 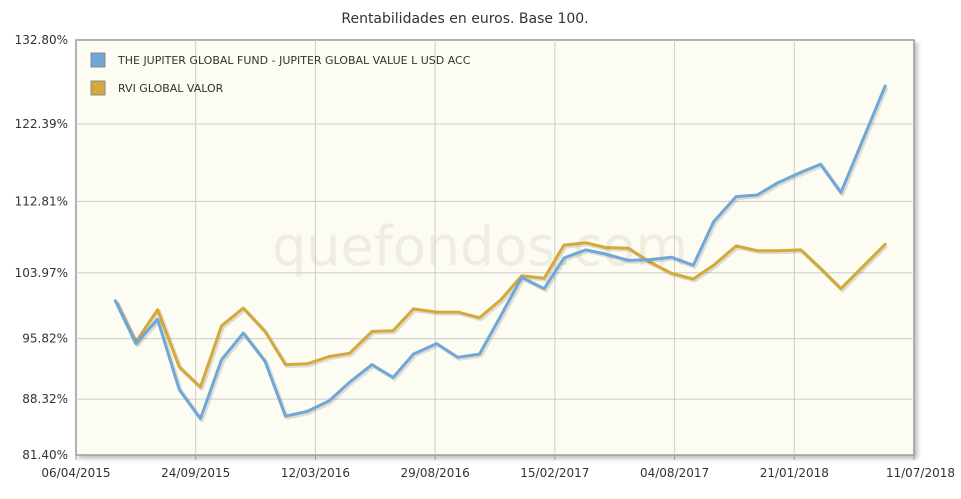 I want to click on x-tick-label: 21/01/2018, so click(x=794, y=473).